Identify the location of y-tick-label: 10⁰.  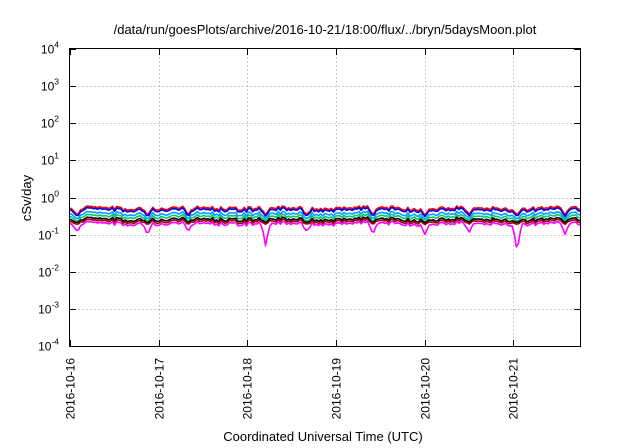
(50, 197).